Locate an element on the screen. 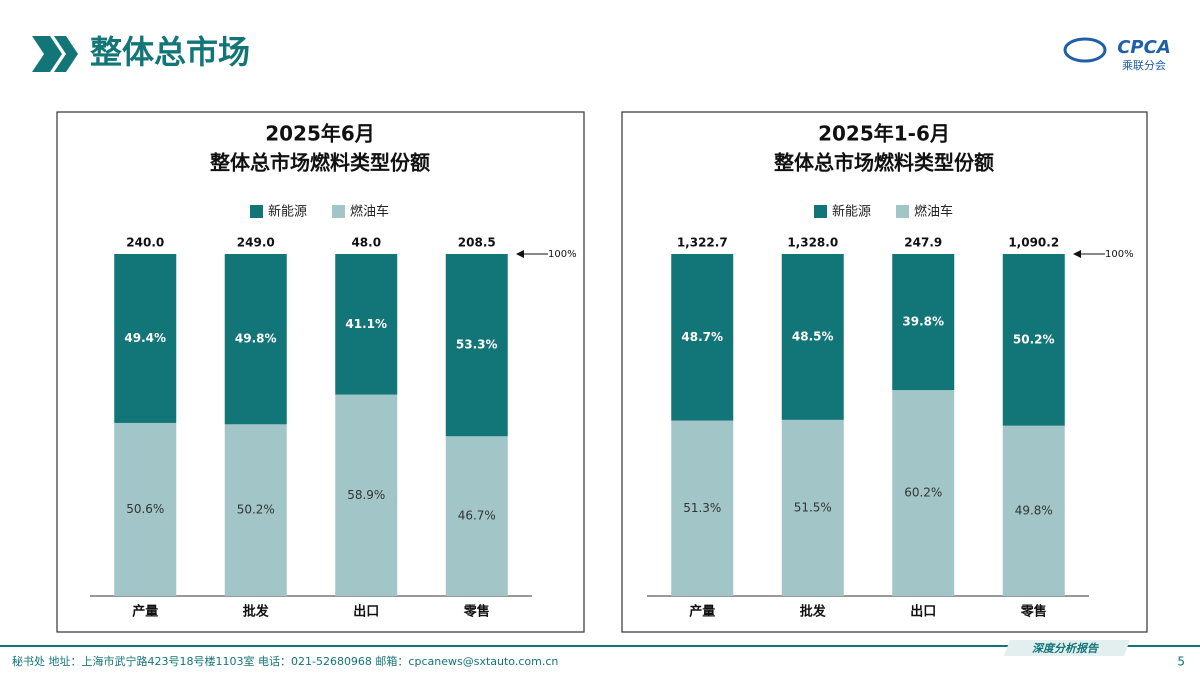 The image size is (1200, 675). footer-tag: 深度分析报告 is located at coordinates (1065, 648).